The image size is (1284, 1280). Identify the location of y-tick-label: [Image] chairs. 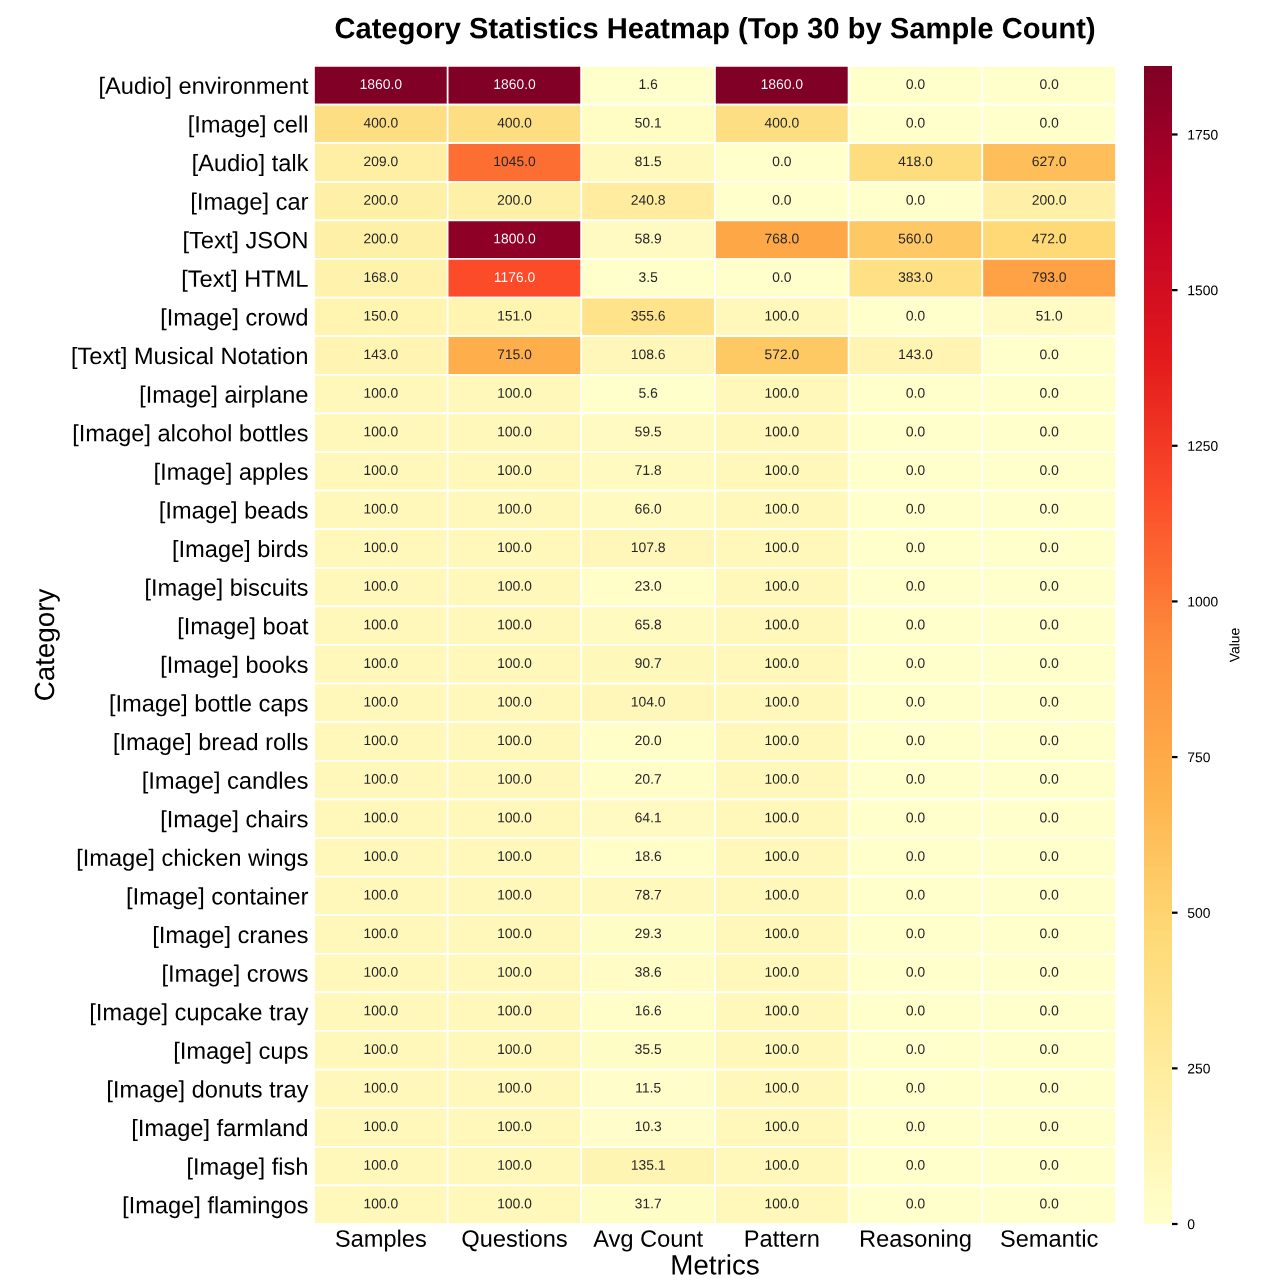
(234, 821).